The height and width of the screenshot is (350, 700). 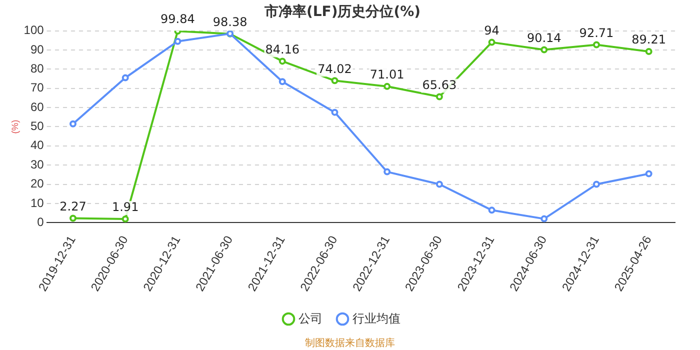 I want to click on chart-title: 市净率(LF)历史分位(%), so click(x=342, y=11).